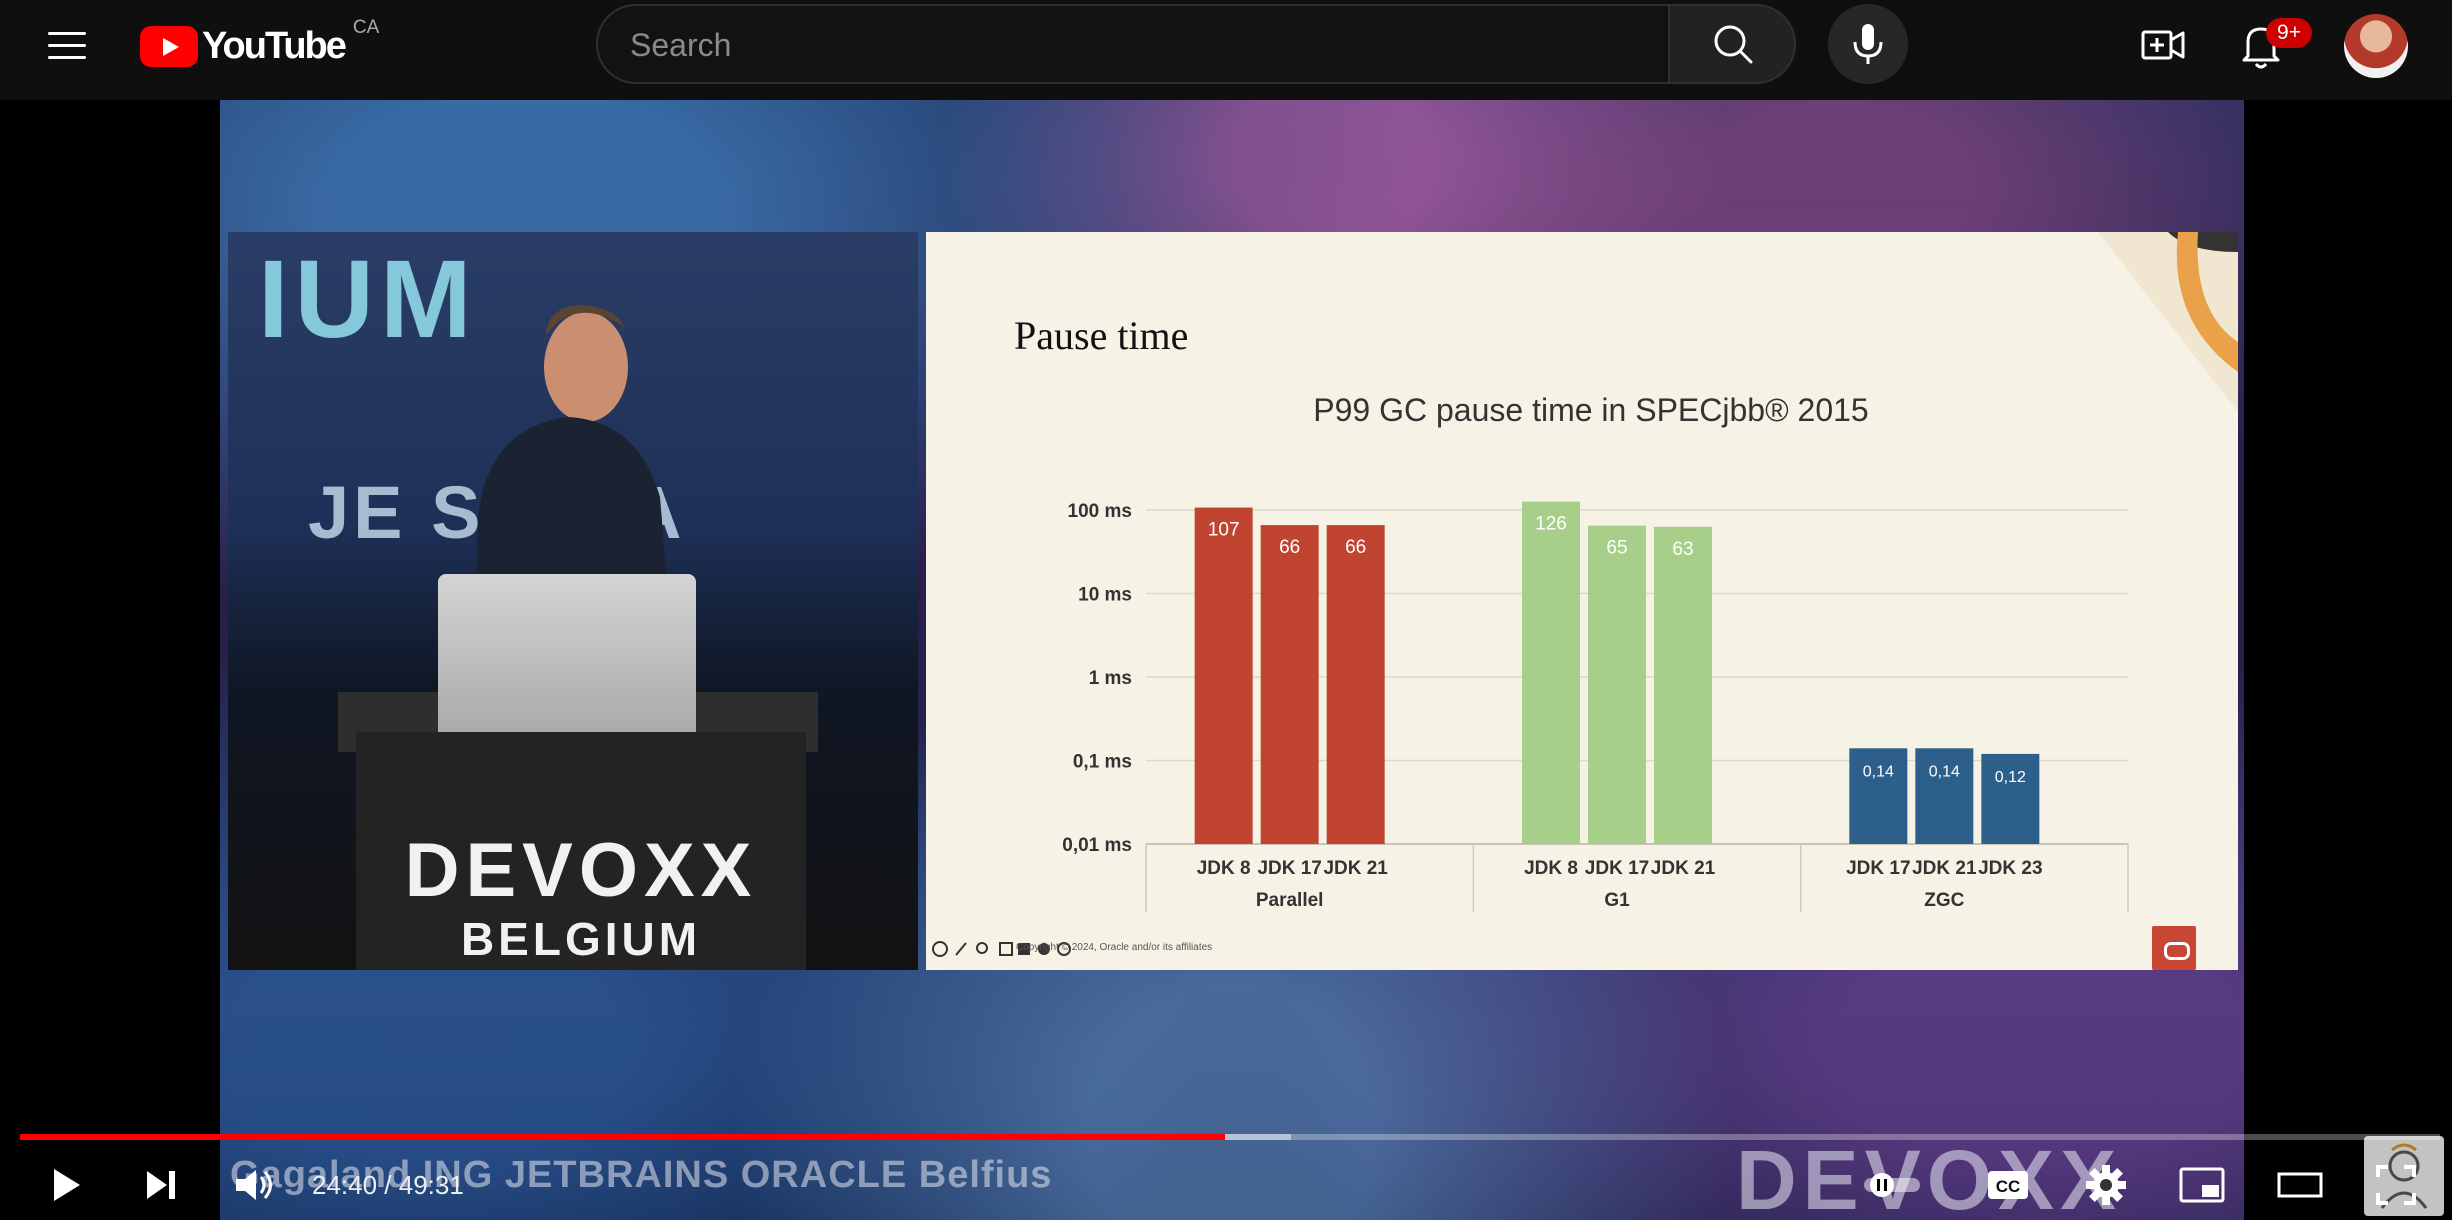 This screenshot has height=1220, width=2452. I want to click on captions-button: CC, so click(2008, 1185).